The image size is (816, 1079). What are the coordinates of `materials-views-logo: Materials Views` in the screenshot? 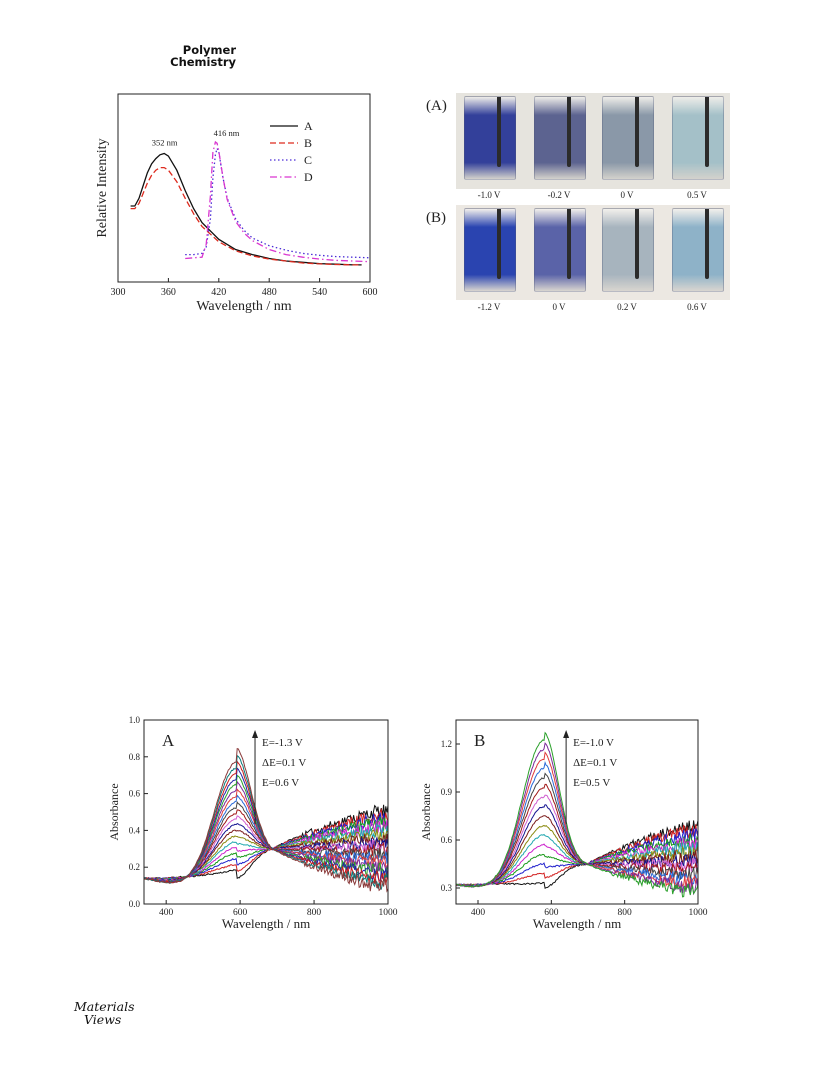 It's located at (104, 1013).